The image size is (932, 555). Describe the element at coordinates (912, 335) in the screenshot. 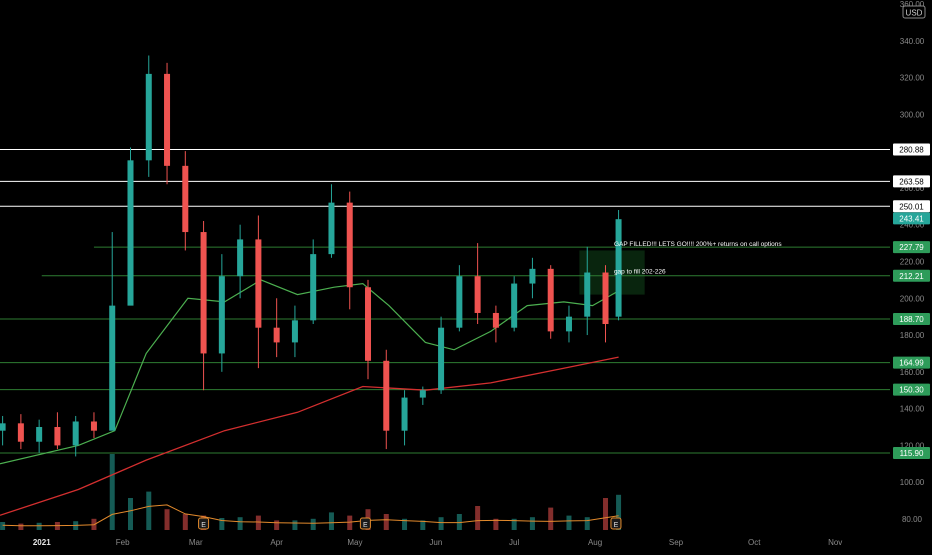

I see `y-tick-label: 180.00` at that location.